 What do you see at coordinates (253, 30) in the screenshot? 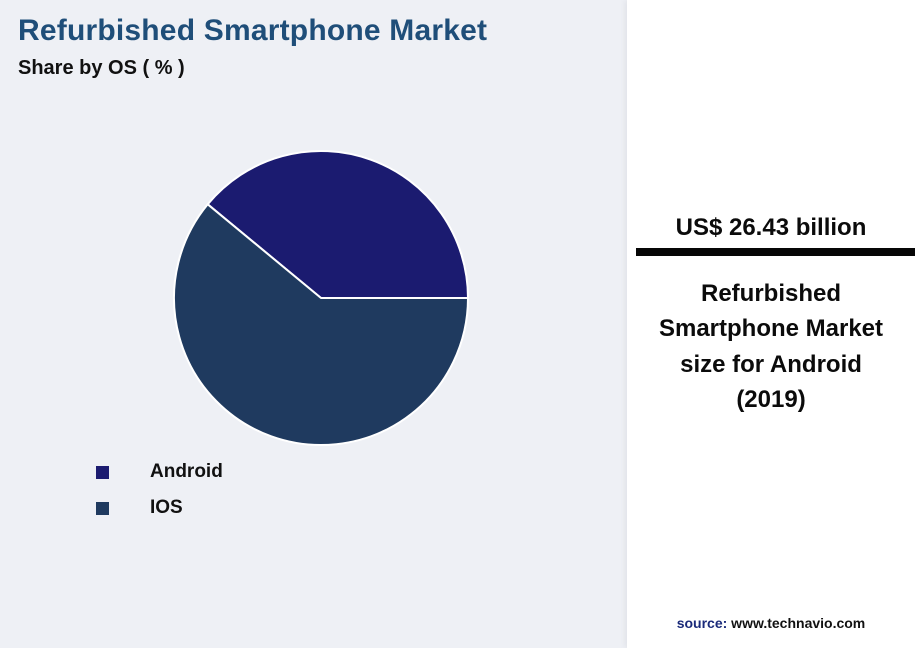
I see `page-title: Refurbished Smartphone Market` at bounding box center [253, 30].